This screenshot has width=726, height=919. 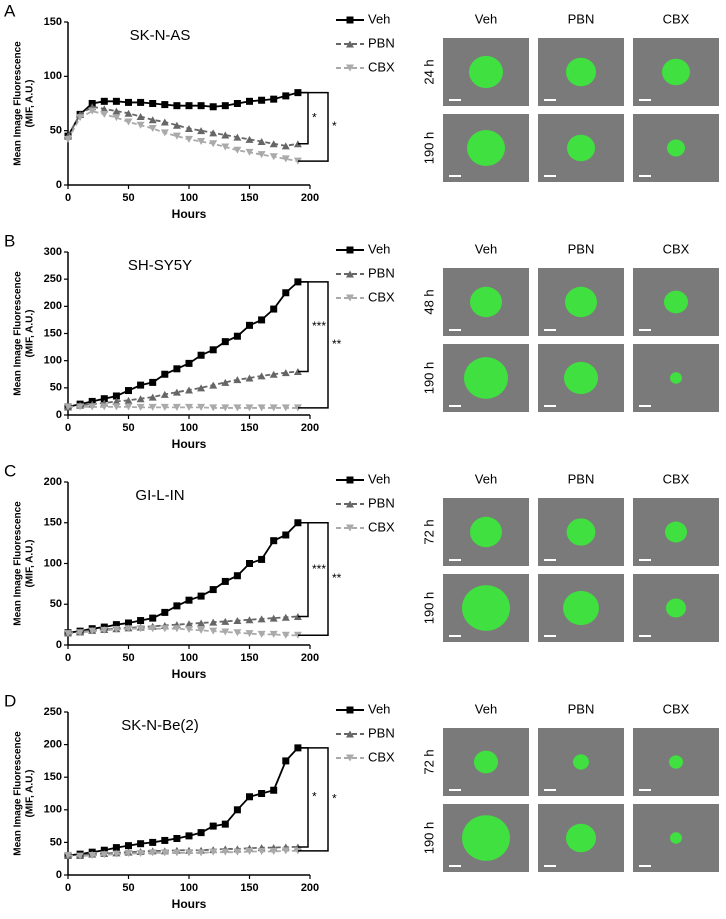 I want to click on x-tick-label: 0, so click(x=68, y=198).